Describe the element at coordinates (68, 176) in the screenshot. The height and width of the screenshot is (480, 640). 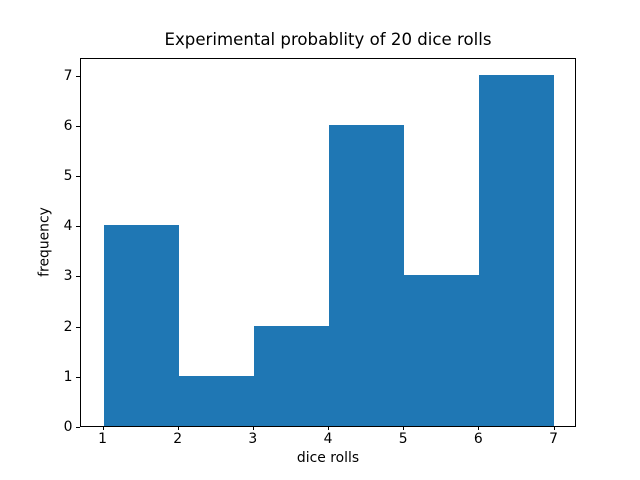
I see `y-tick-label: 5` at that location.